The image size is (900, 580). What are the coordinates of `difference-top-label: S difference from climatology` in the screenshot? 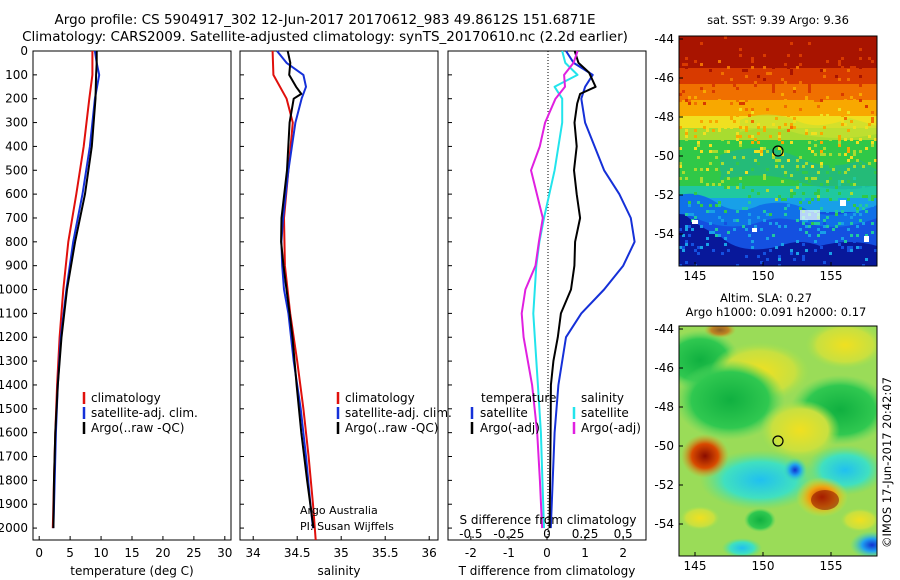 It's located at (548, 520).